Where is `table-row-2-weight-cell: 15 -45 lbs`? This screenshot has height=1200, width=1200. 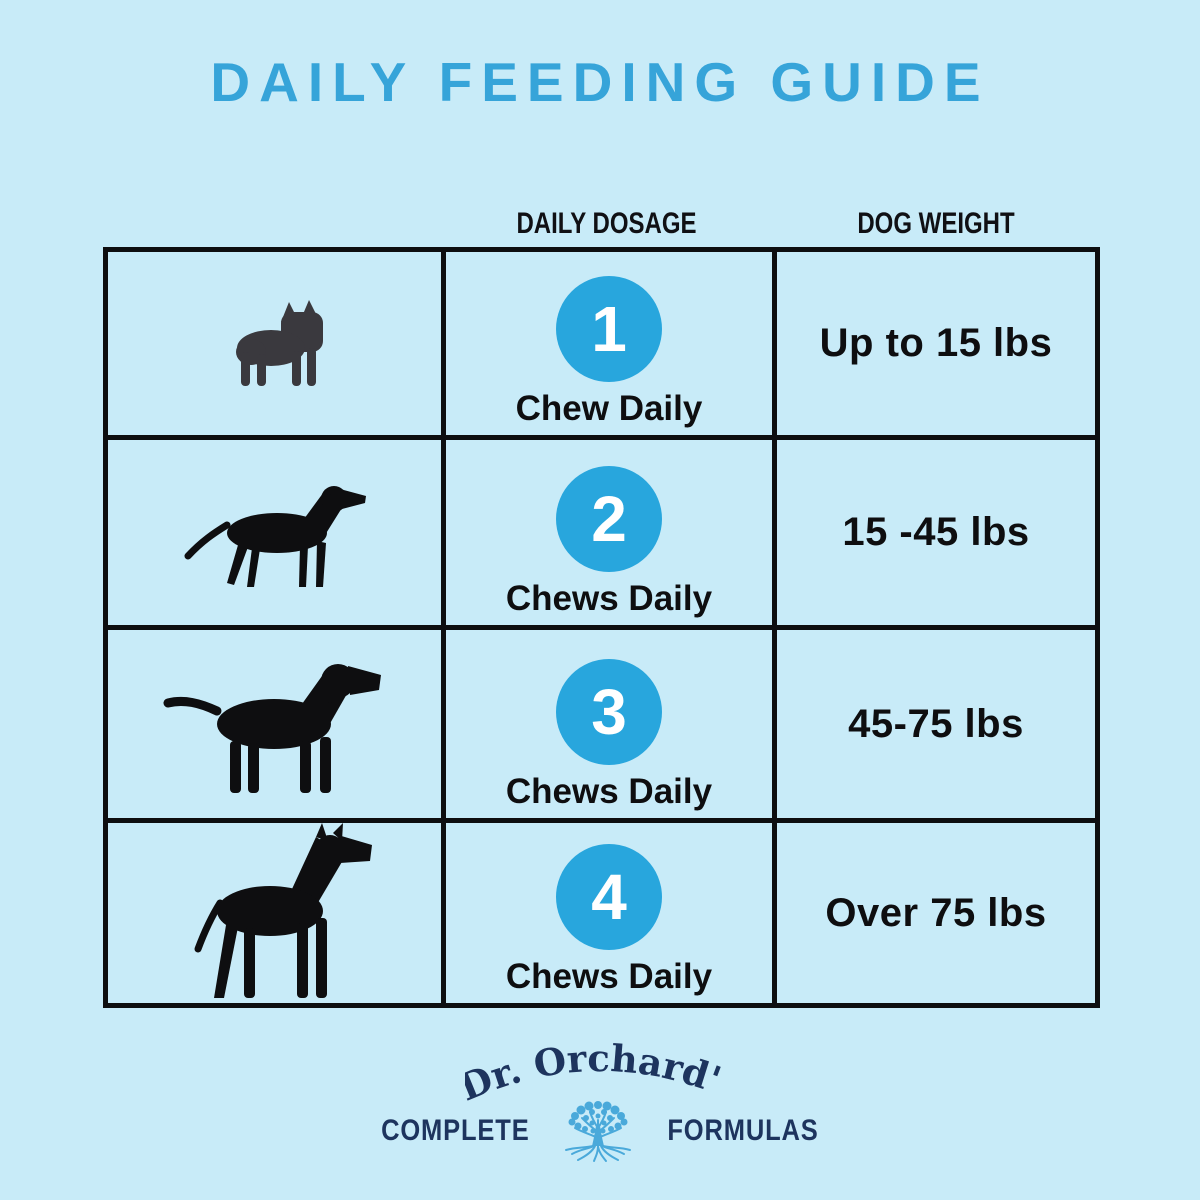
table-row-2-weight-cell: 15 -45 lbs is located at coordinates (936, 535).